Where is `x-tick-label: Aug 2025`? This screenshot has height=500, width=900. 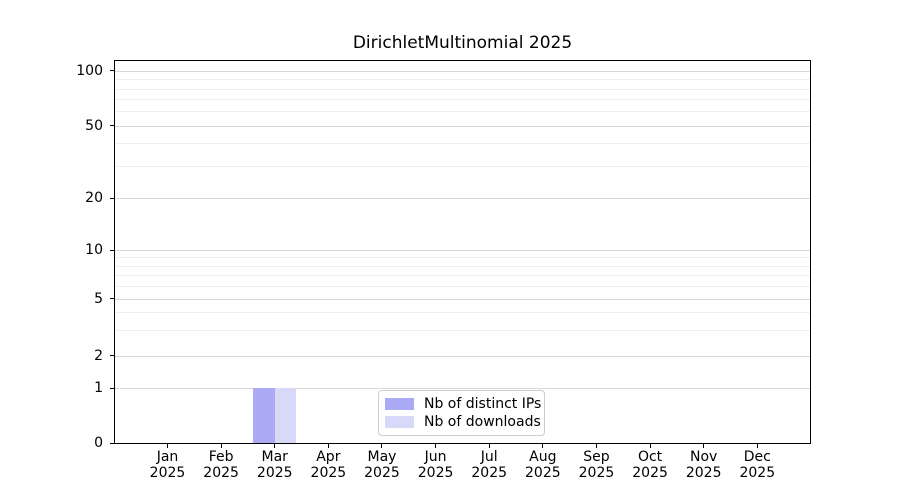 x-tick-label: Aug 2025 is located at coordinates (543, 465).